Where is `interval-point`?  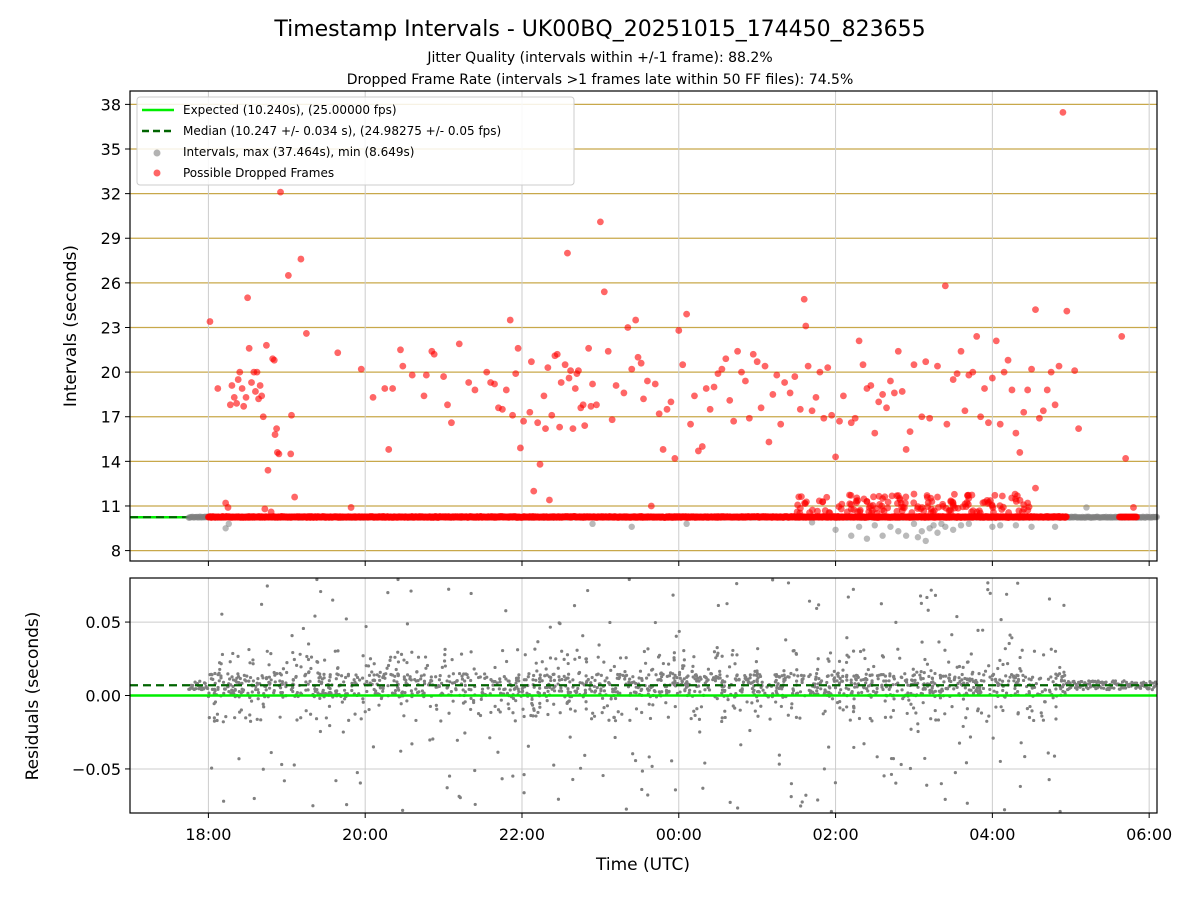 interval-point is located at coordinates (992, 526).